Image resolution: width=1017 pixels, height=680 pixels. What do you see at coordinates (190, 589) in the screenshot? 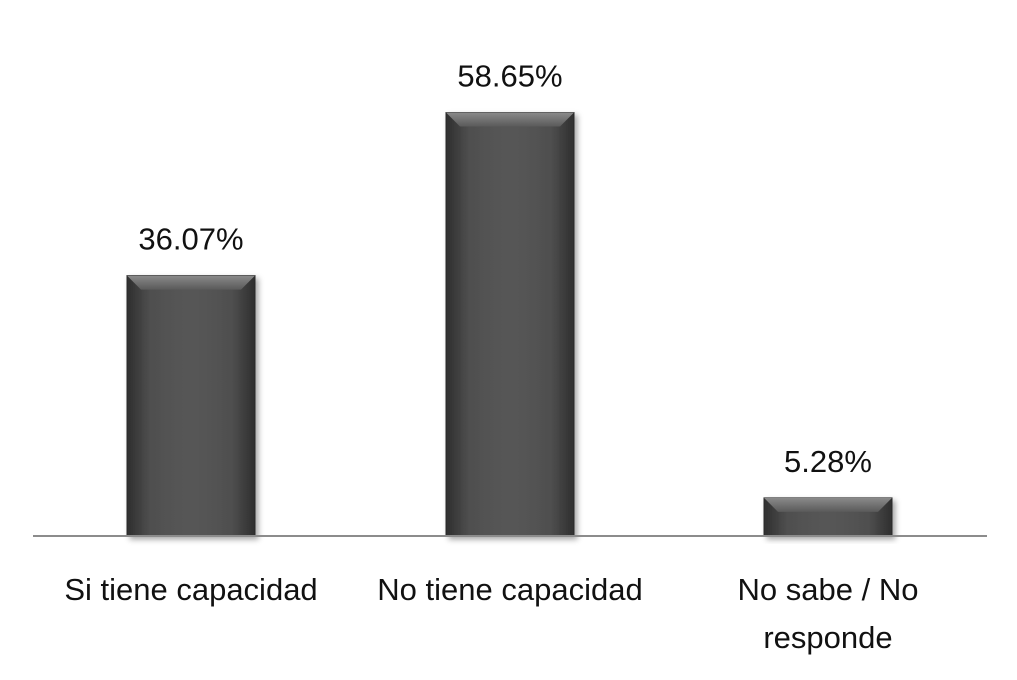
I see `category-label: Si tiene capacidad` at bounding box center [190, 589].